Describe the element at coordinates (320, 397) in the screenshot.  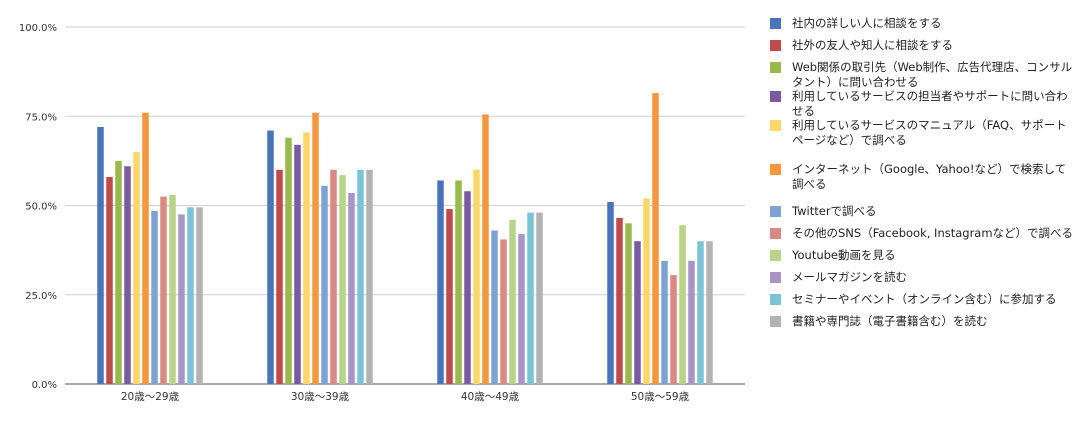
I see `x-tick-label: 30歳～39歳` at that location.